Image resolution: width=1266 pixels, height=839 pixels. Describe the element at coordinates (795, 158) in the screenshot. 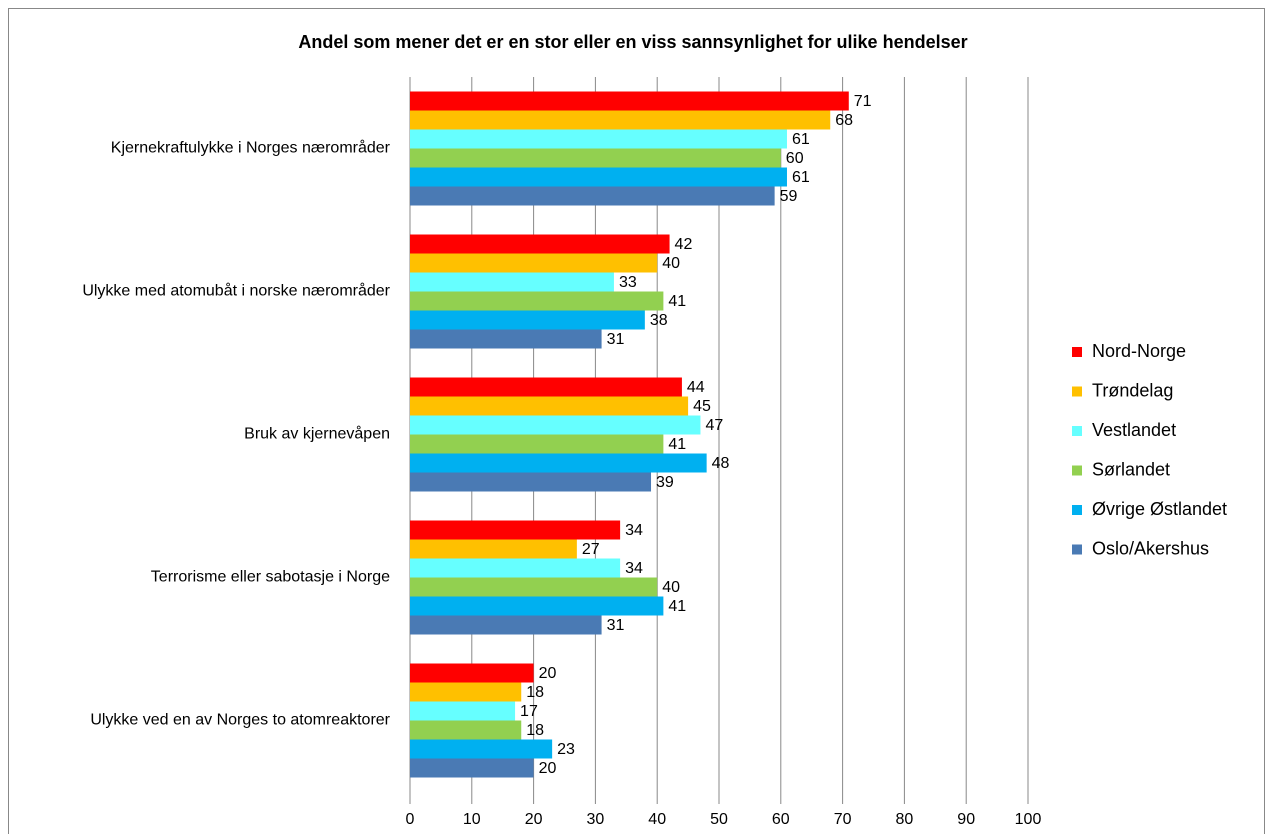

I see `value-label: 60` at that location.